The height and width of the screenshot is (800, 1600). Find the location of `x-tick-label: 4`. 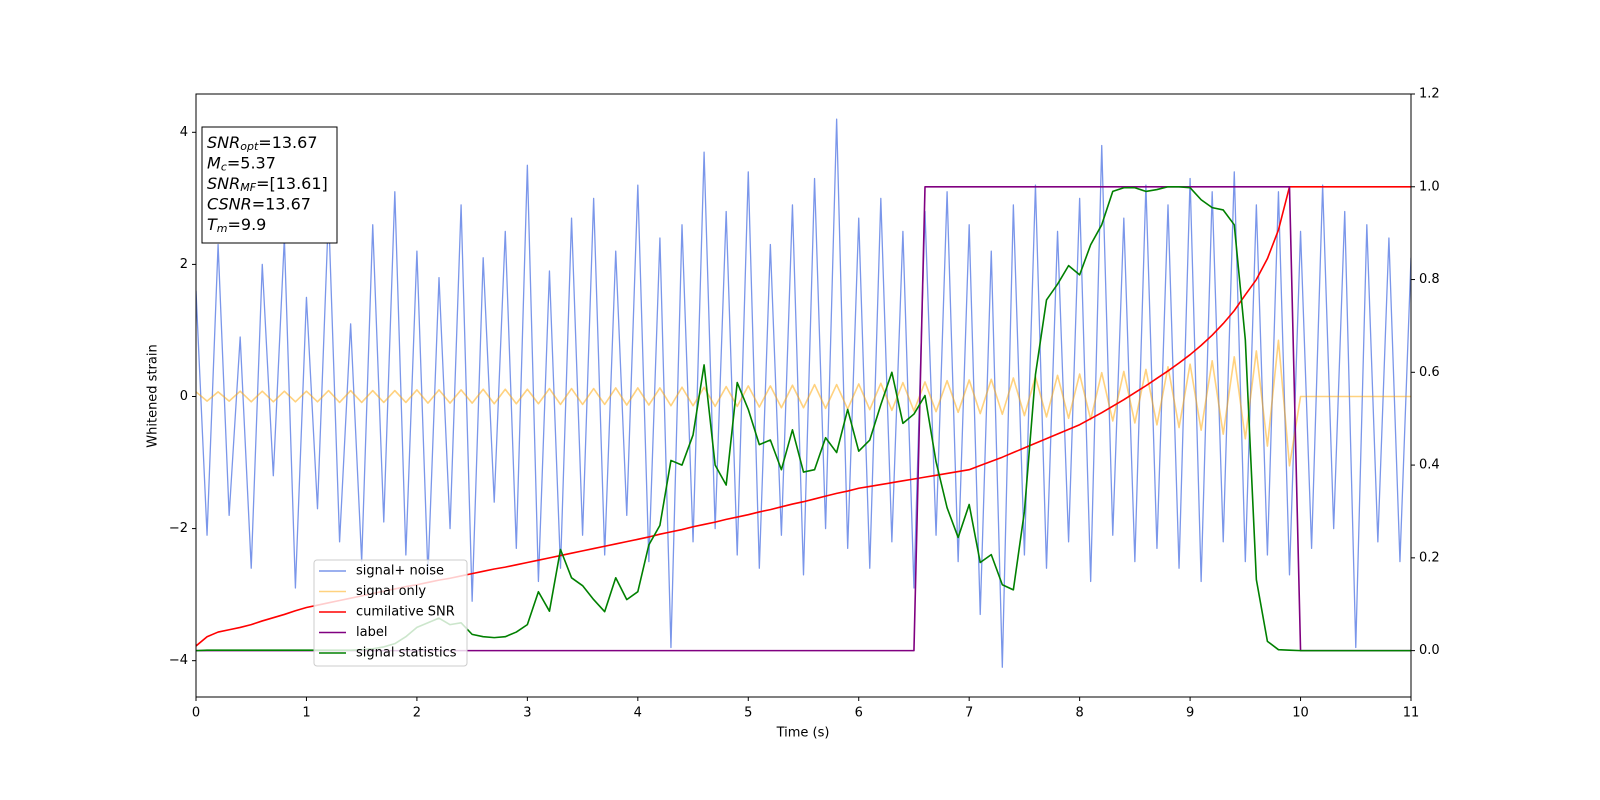

x-tick-label: 4 is located at coordinates (638, 713).